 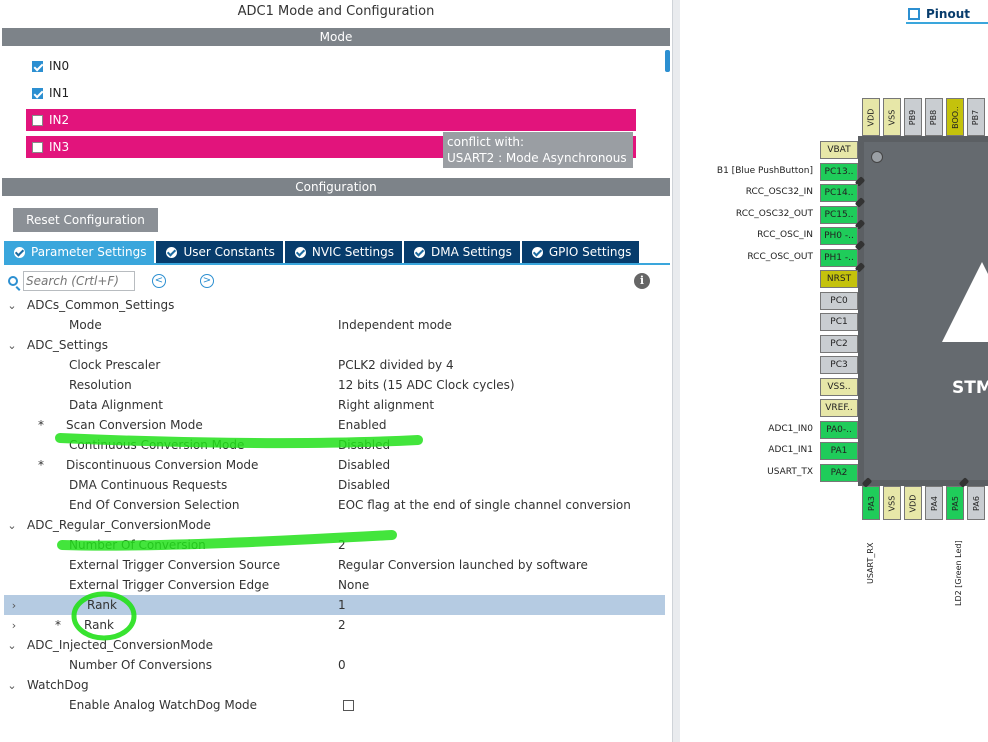 I want to click on param-value: Enabled, so click(x=362, y=425).